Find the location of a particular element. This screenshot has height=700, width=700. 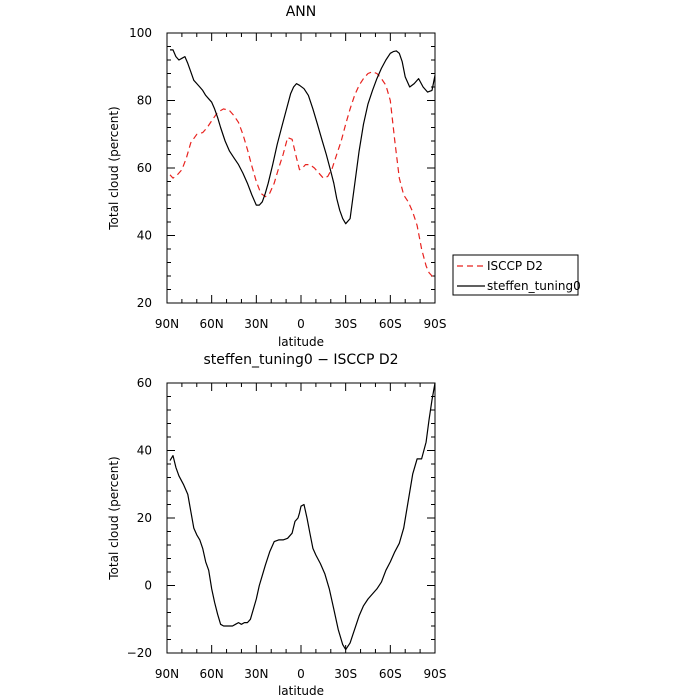

top-y-tick-label: 40 is located at coordinates (144, 236).